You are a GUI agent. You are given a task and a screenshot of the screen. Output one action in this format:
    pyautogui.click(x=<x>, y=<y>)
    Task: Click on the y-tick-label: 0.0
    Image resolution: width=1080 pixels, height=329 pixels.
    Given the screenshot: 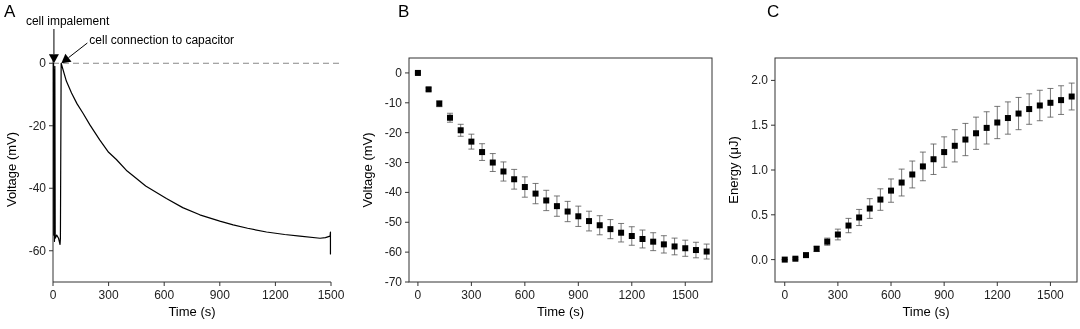 What is the action you would take?
    pyautogui.click(x=760, y=259)
    